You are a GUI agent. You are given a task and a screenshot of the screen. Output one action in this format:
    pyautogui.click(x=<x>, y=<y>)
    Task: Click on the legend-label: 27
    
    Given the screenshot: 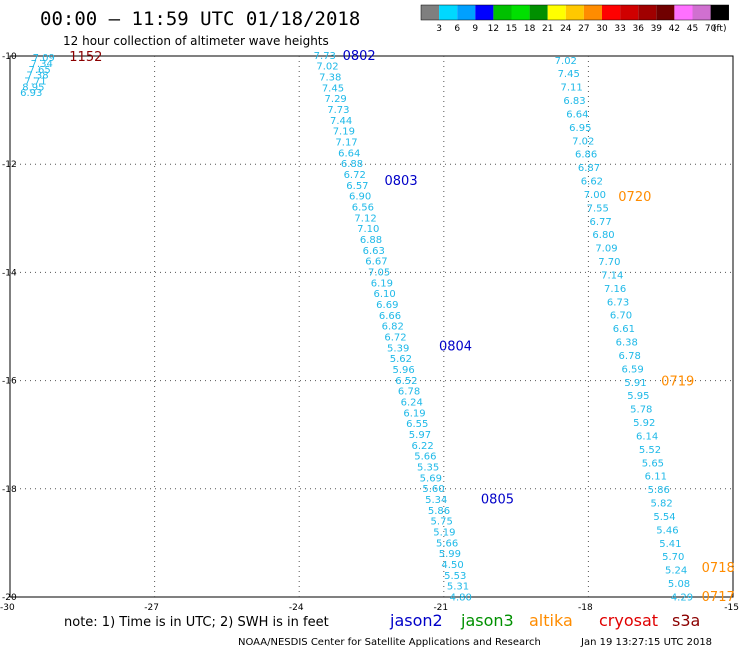 What is the action you would take?
    pyautogui.click(x=583, y=29)
    